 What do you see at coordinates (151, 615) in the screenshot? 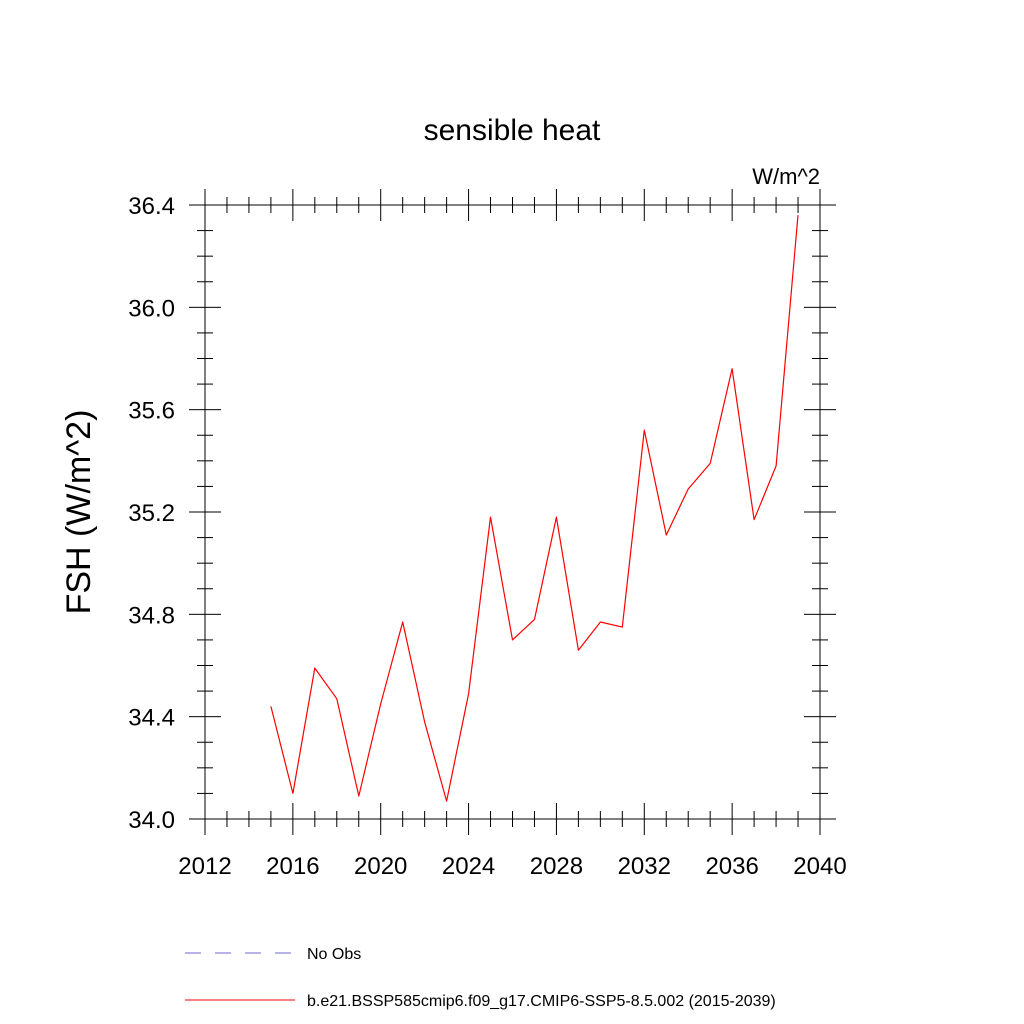
I see `y-tick-label: 34.8` at bounding box center [151, 615].